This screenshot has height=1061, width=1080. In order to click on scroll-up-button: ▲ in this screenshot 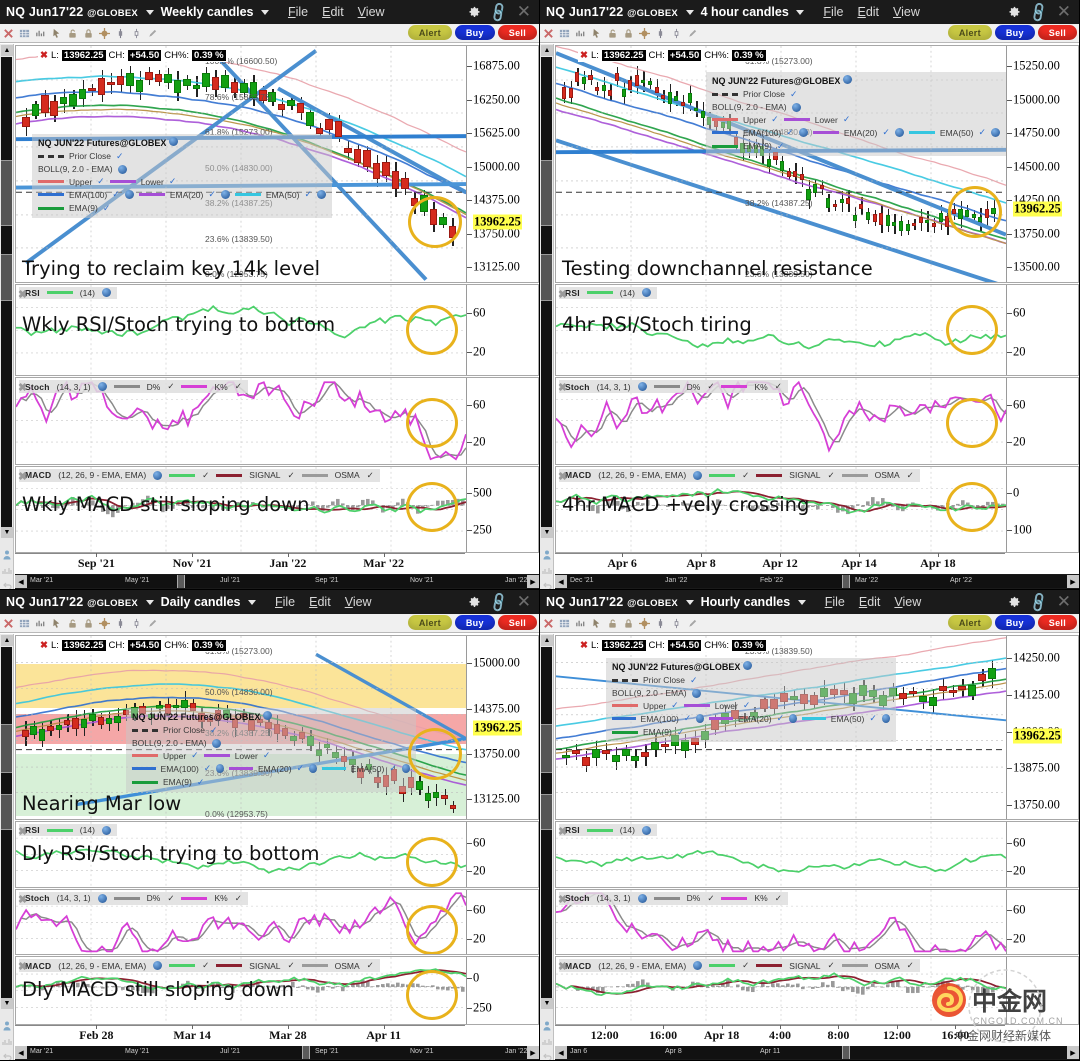, I will do `click(547, 50)`.